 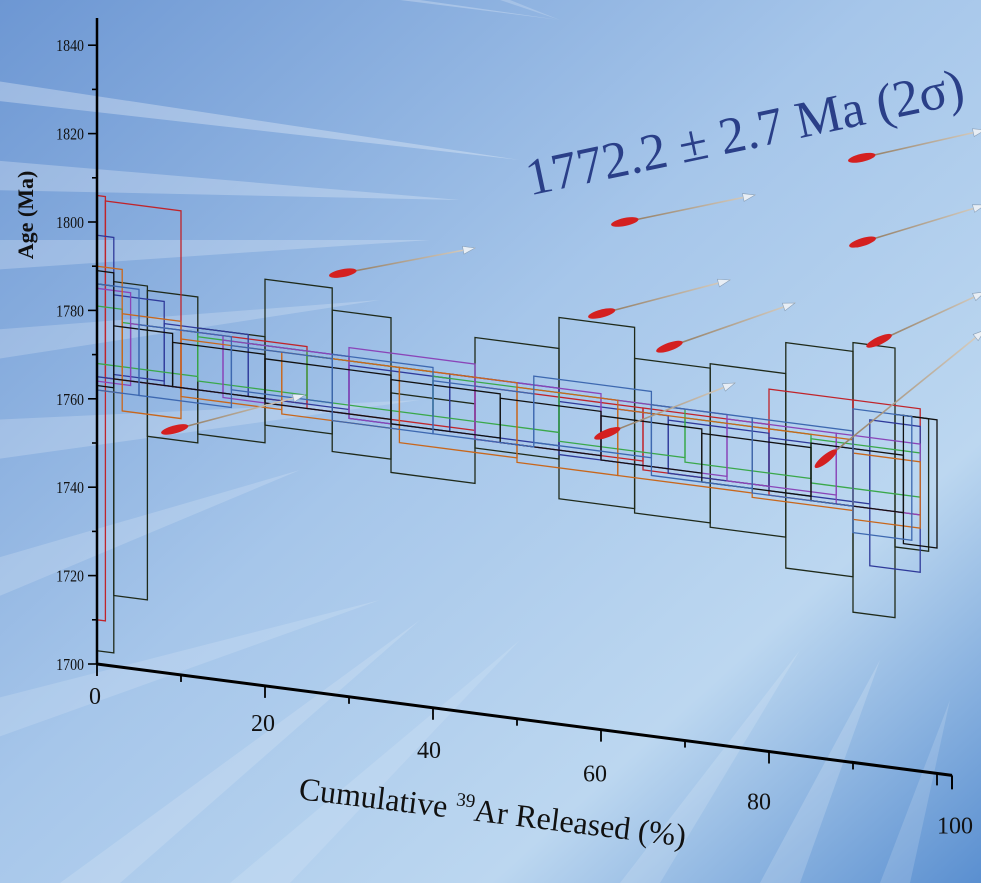 I want to click on y-tick-label: 1820, so click(x=70, y=134).